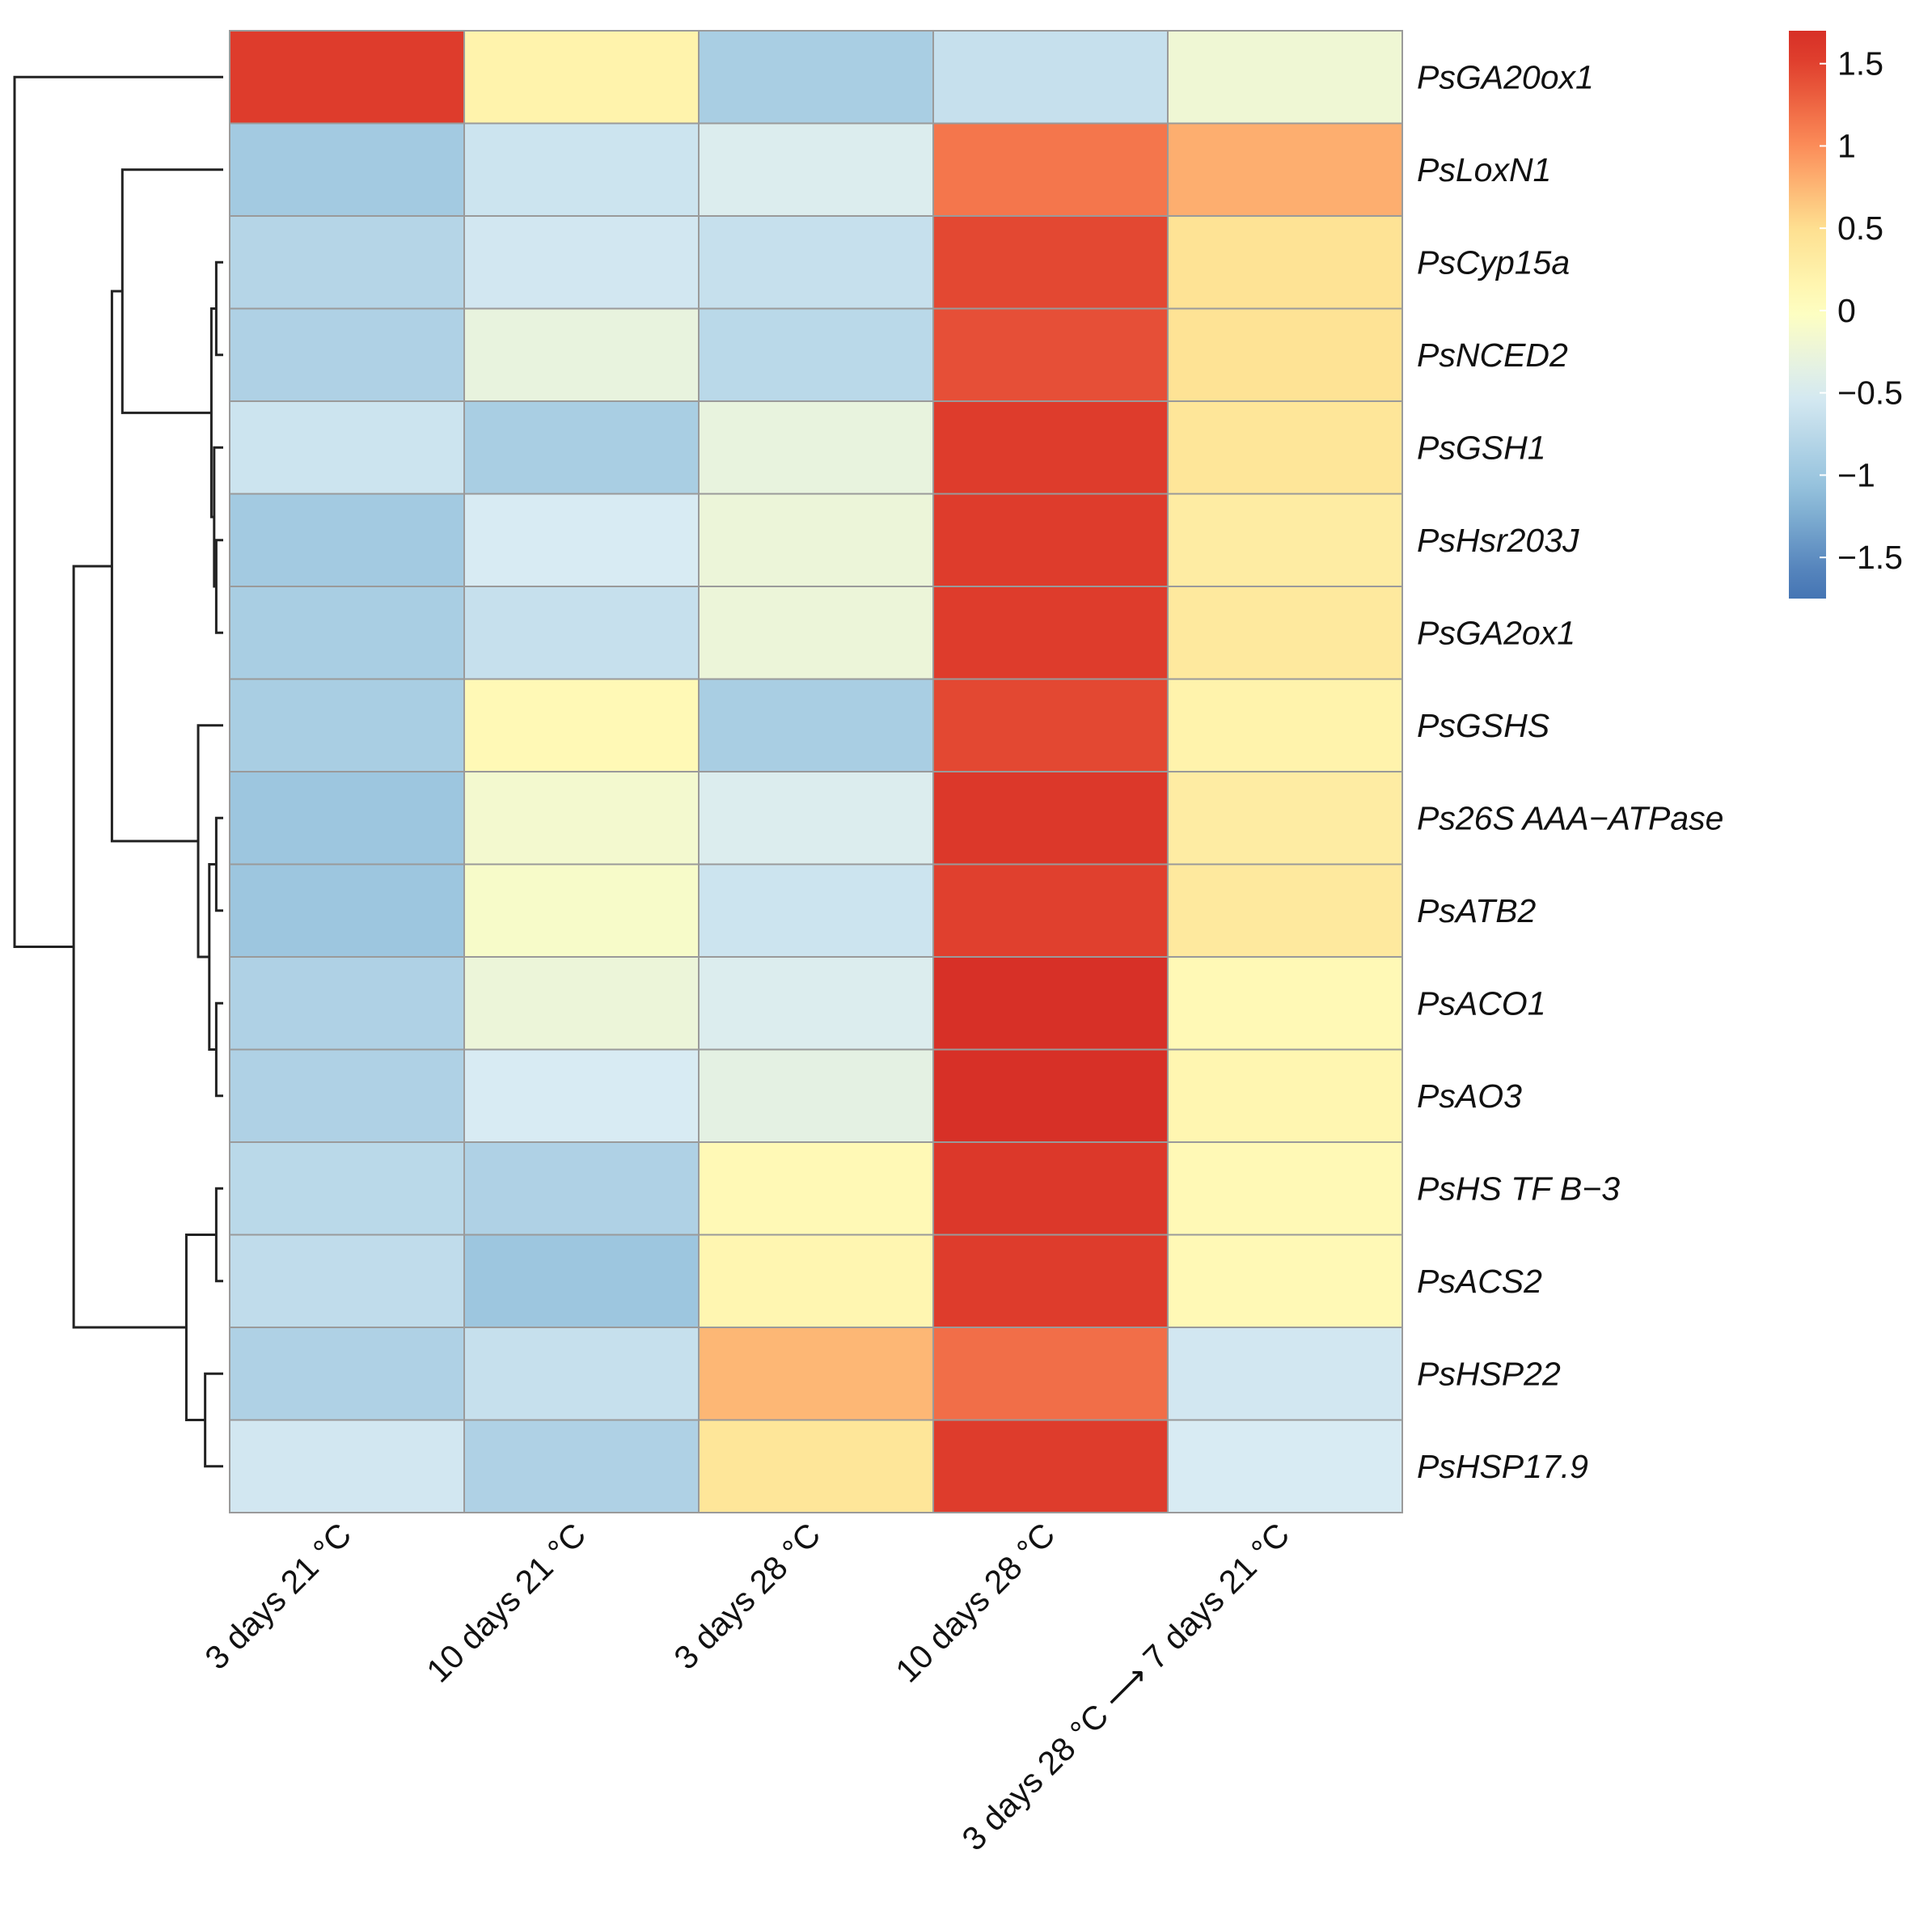 The image size is (1932, 1913). I want to click on legend-tick-label: 0, so click(1847, 310).